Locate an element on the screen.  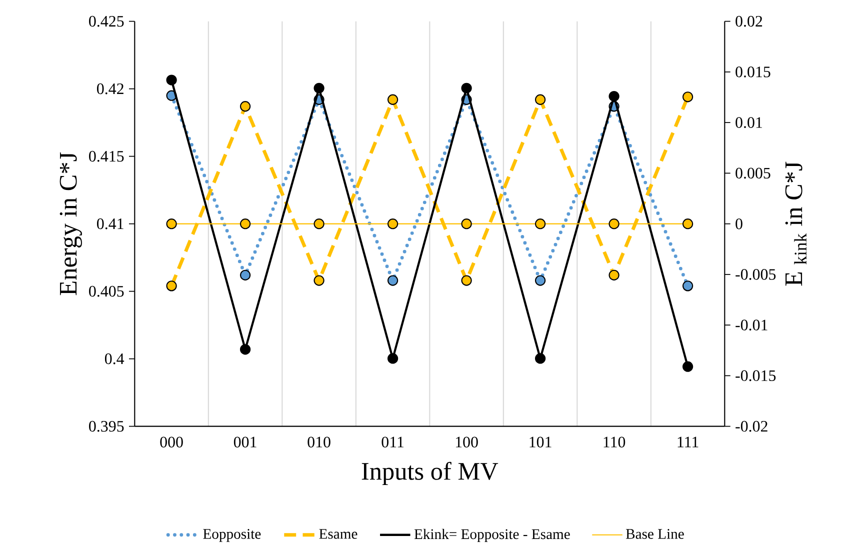
y2-tick-label: 0.005 is located at coordinates (753, 173).